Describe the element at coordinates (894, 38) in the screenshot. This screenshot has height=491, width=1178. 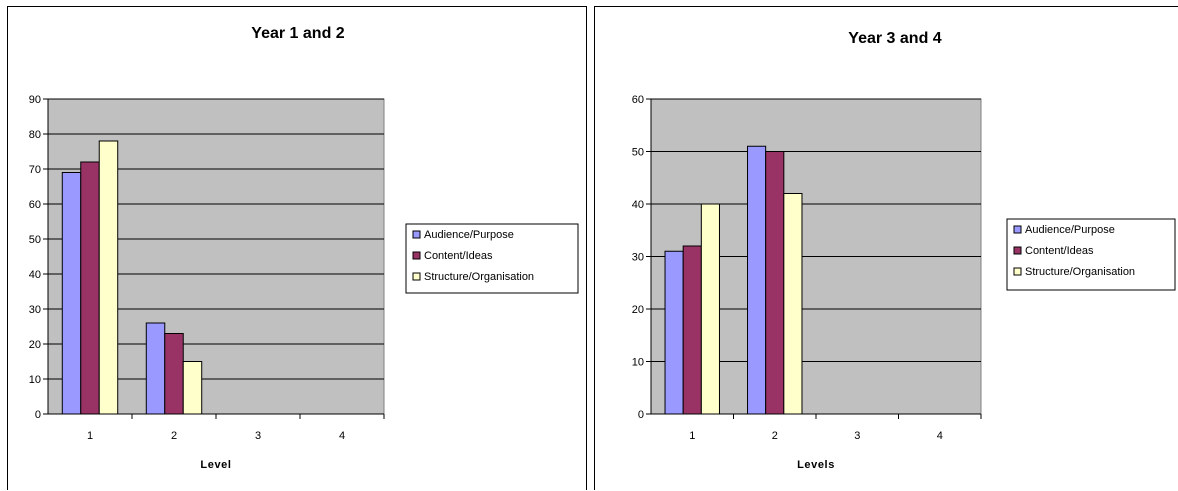
I see `chart-title: Year 3 and 4` at that location.